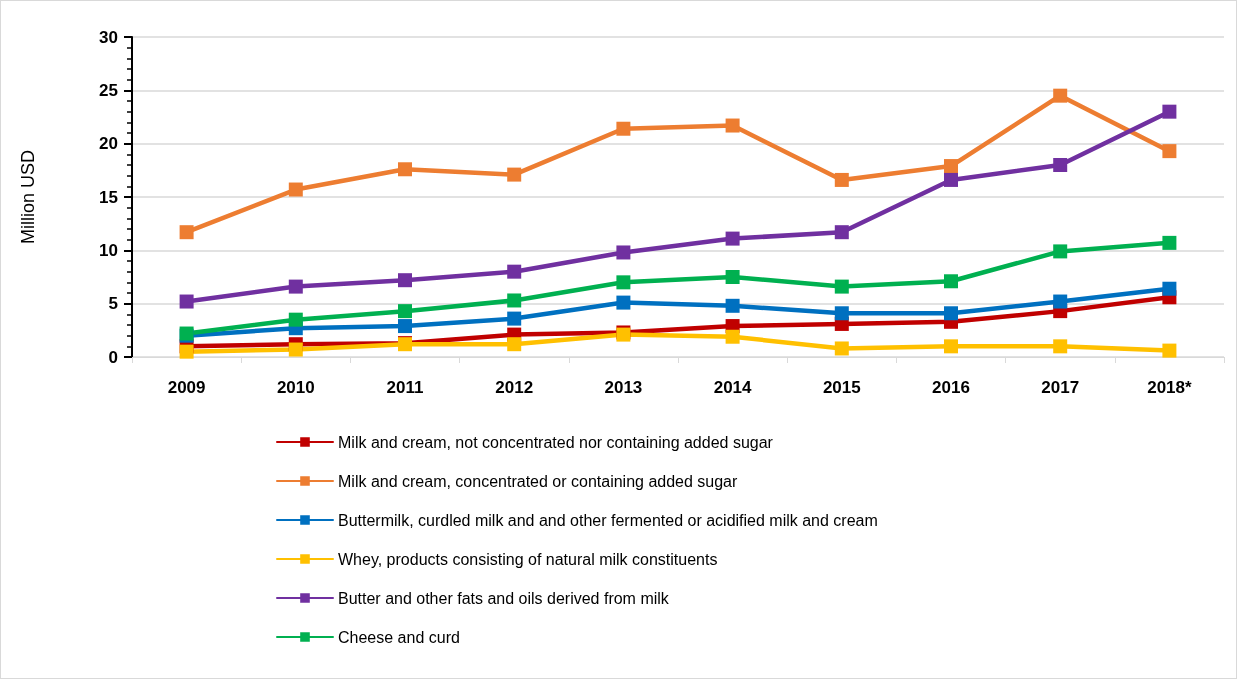 The width and height of the screenshot is (1237, 679). I want to click on x-tick-label: 2010, so click(295, 387).